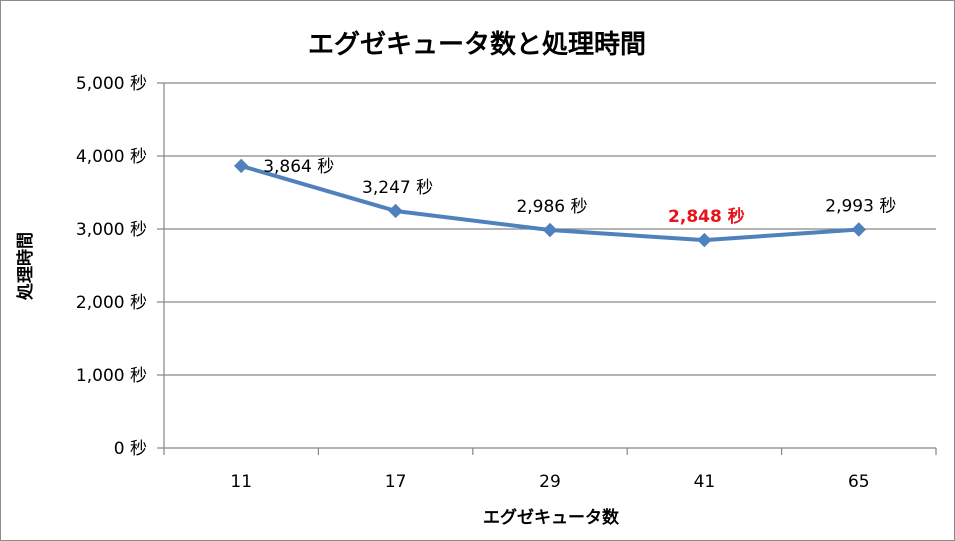 This screenshot has width=955, height=541. What do you see at coordinates (111, 157) in the screenshot?
I see `y-tick-label: 4,000 秒` at bounding box center [111, 157].